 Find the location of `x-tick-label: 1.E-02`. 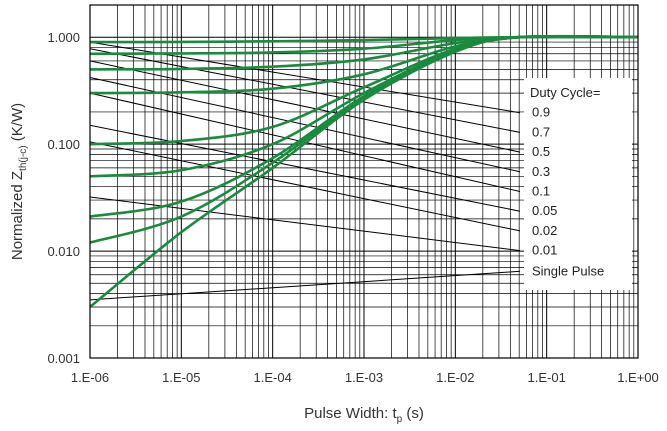

x-tick-label: 1.E-02 is located at coordinates (455, 377).